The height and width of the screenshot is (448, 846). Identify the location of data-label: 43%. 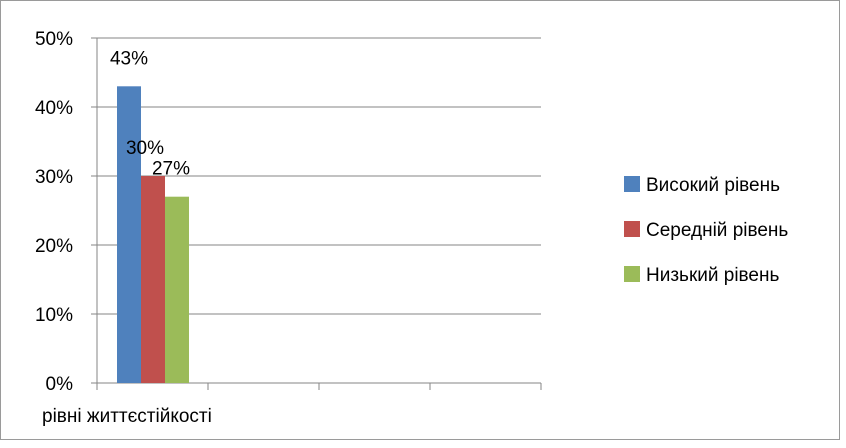
(129, 58).